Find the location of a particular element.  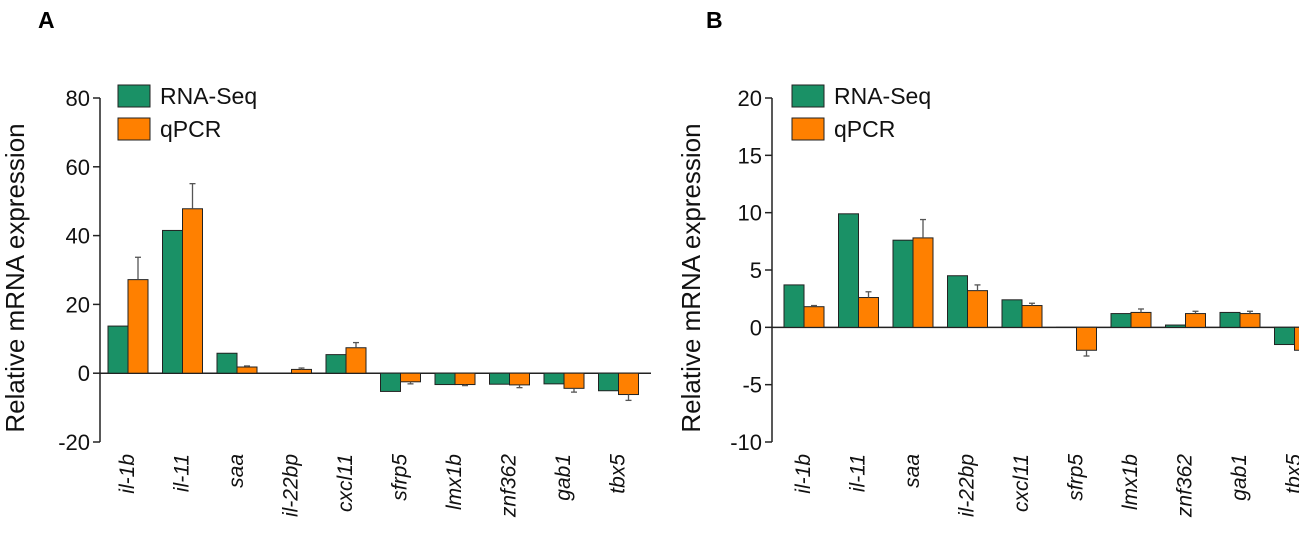

panel-a-bar-qpcr-sfrp5 is located at coordinates (410, 377).